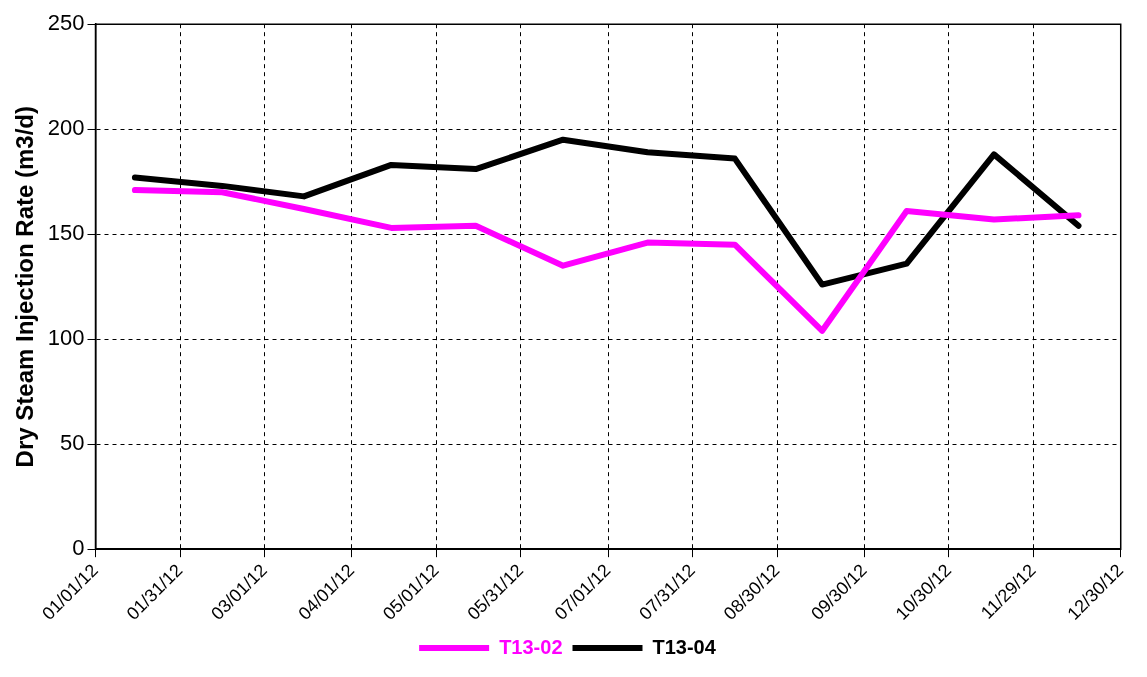  Describe the element at coordinates (78, 548) in the screenshot. I see `y-tick-label: 0` at that location.